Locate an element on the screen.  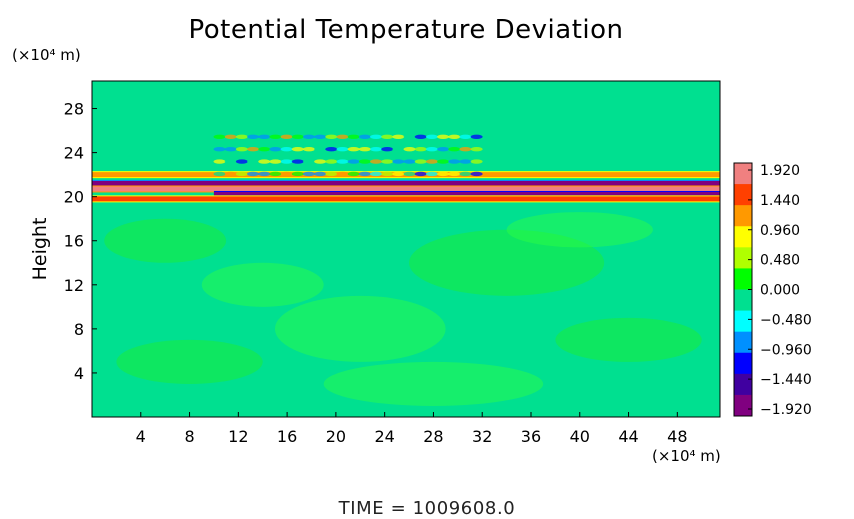
colorbar-tick-label: 0.000 is located at coordinates (780, 291).